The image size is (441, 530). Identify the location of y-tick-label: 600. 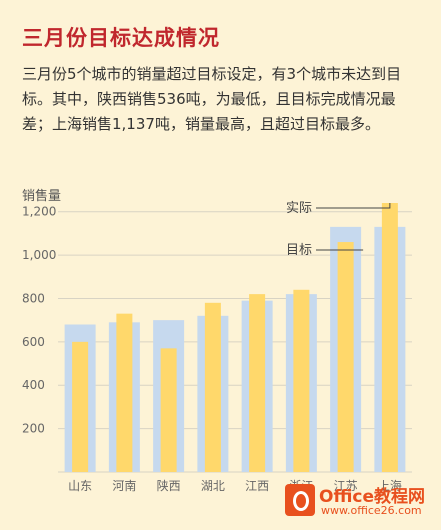
(33, 342).